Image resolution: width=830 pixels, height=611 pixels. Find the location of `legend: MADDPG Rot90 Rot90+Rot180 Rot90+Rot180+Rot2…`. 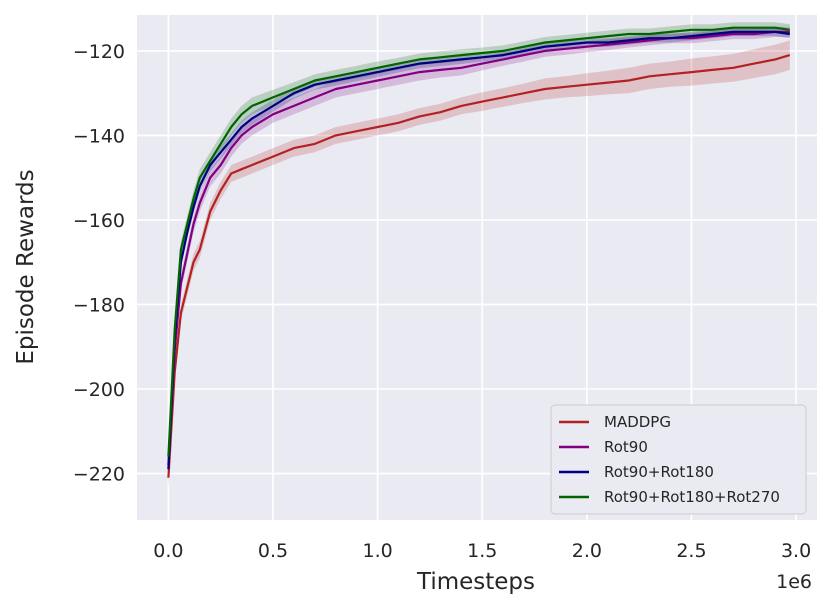

legend: MADDPG Rot90 Rot90+Rot180 Rot90+Rot180+Rot2… is located at coordinates (678, 459).